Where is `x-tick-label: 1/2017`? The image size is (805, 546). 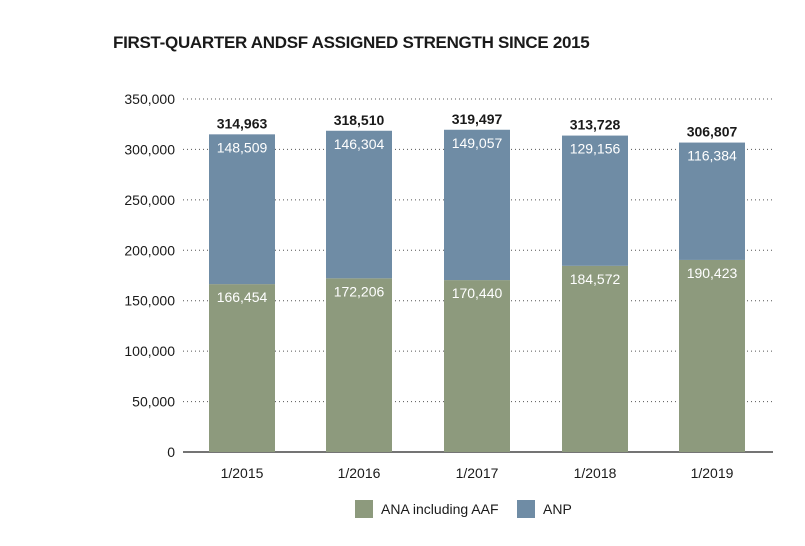 x-tick-label: 1/2017 is located at coordinates (477, 473).